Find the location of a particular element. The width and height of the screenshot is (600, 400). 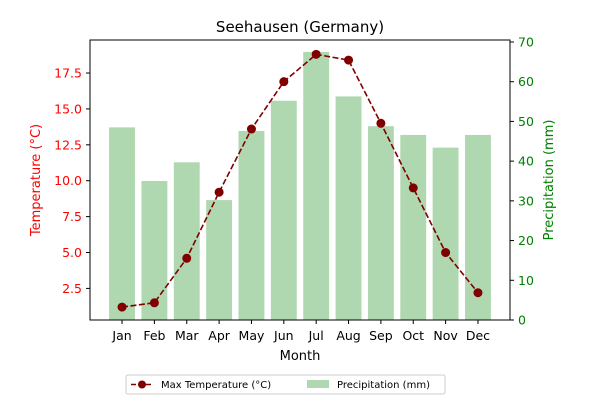

temp-point-nov is located at coordinates (445, 252).